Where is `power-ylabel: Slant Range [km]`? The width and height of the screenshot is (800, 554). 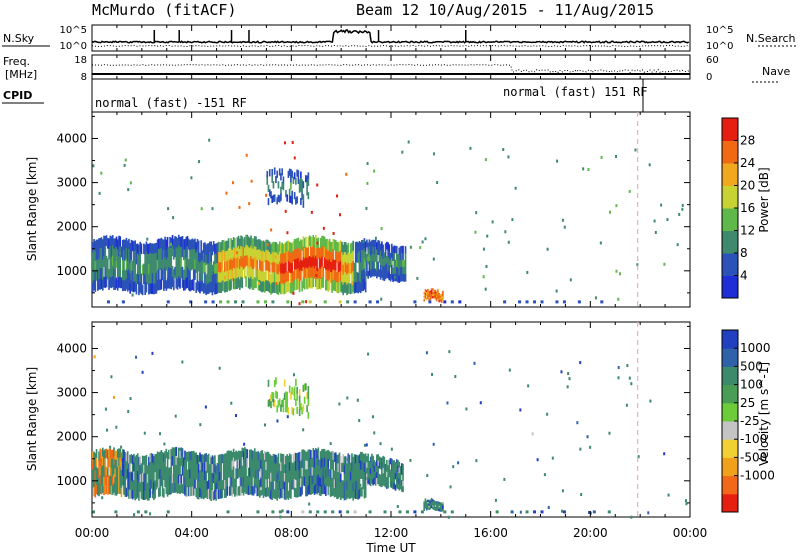 power-ylabel: Slant Range [km] is located at coordinates (32, 209).